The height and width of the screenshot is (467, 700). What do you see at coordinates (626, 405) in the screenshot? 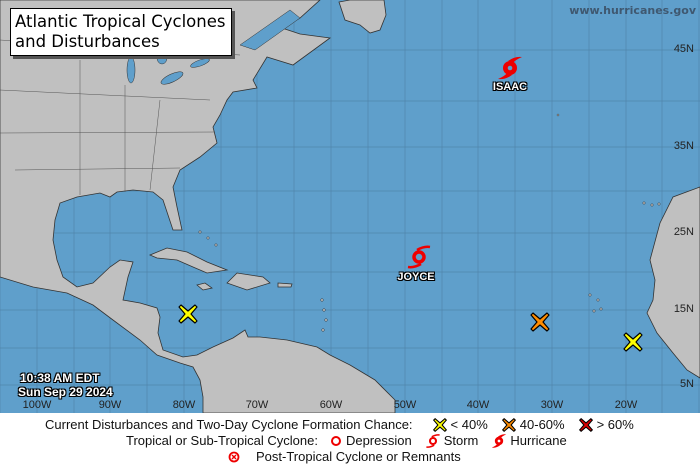
I see `lon-label: 20W` at bounding box center [626, 405].